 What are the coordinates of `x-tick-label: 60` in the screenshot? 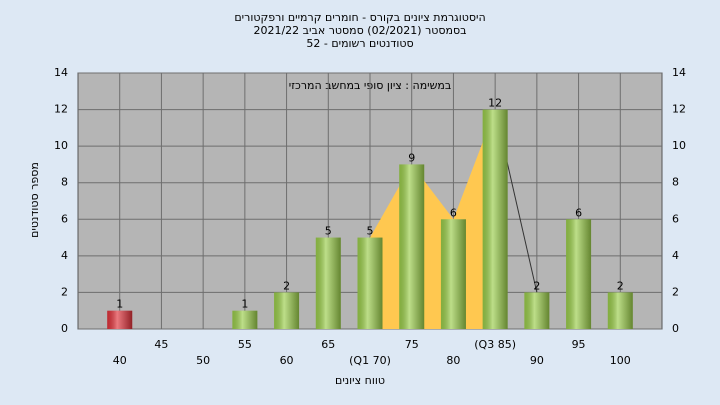 It's located at (287, 360).